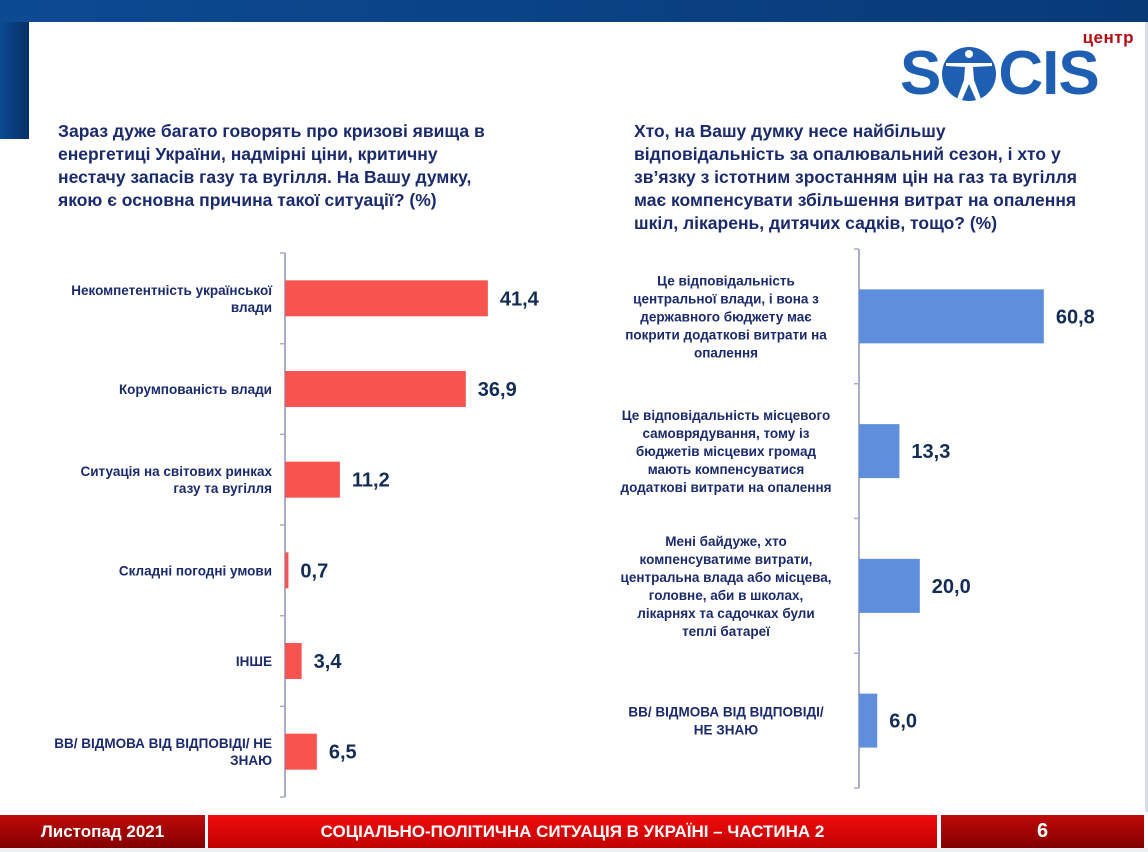 This screenshot has width=1148, height=852. What do you see at coordinates (920, 73) in the screenshot?
I see `logo-letter-s: S` at bounding box center [920, 73].